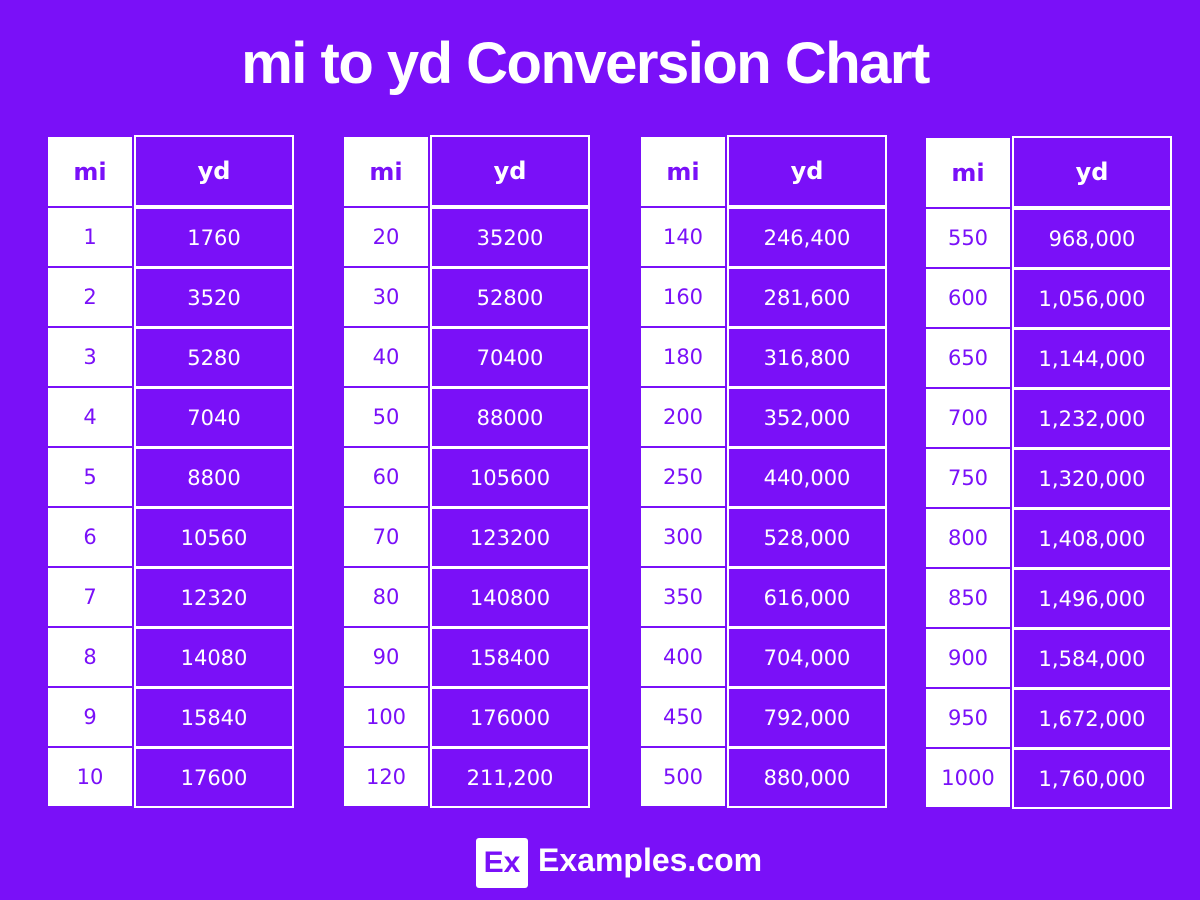  What do you see at coordinates (214, 537) in the screenshot?
I see `table-cell: 10560` at bounding box center [214, 537].